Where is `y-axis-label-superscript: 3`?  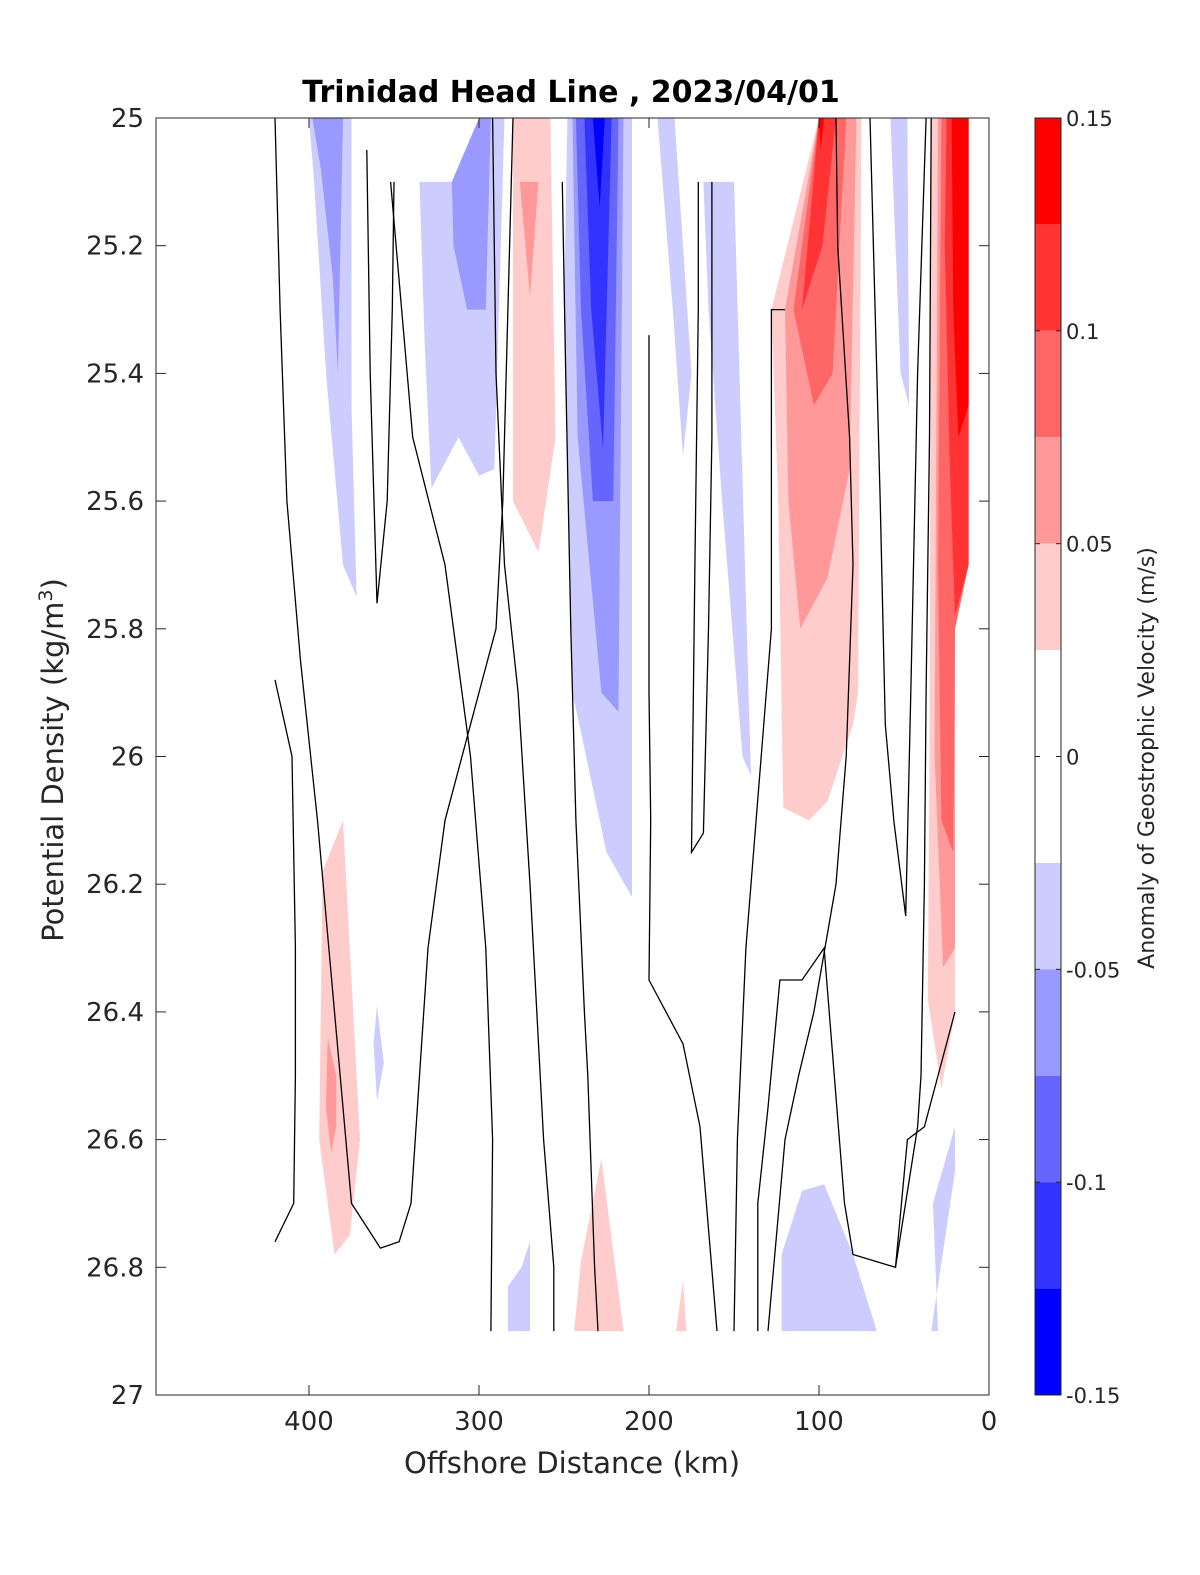
y-axis-label-superscript: 3 is located at coordinates (46, 595).